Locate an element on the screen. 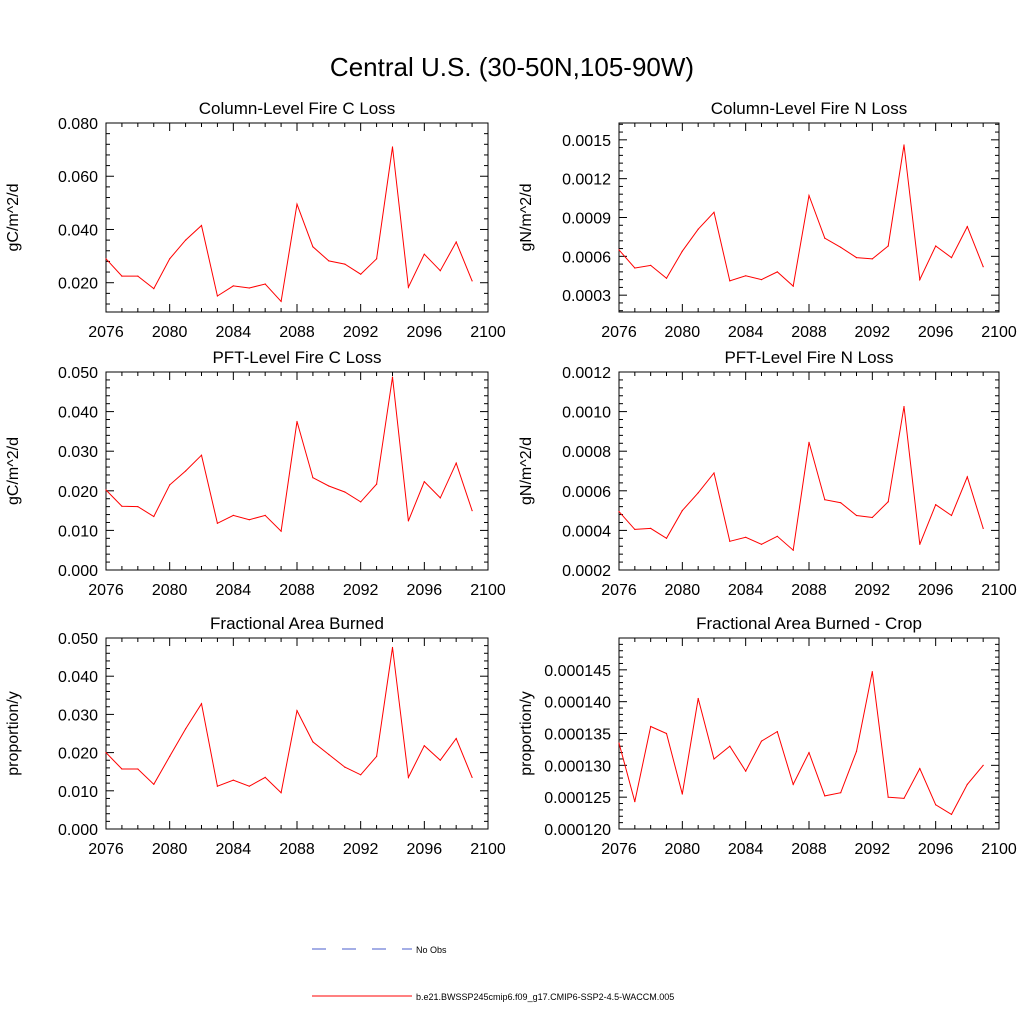 This screenshot has height=1024, width=1024. y-tick-label: 0.0004 is located at coordinates (586, 531).